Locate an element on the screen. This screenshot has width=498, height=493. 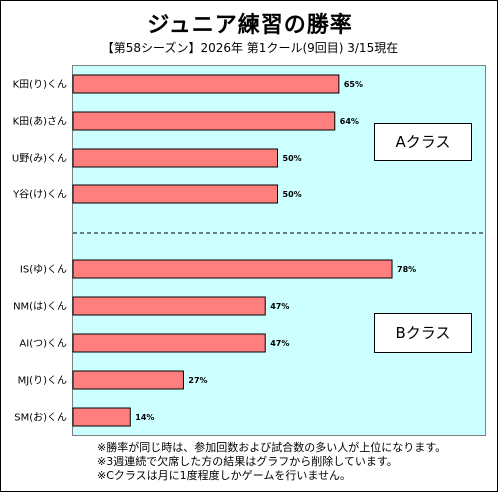
footnote-tiebreak: ※勝率が同じ時は、参加回数および試合数の多い人が上位になります。 is located at coordinates (272, 447).